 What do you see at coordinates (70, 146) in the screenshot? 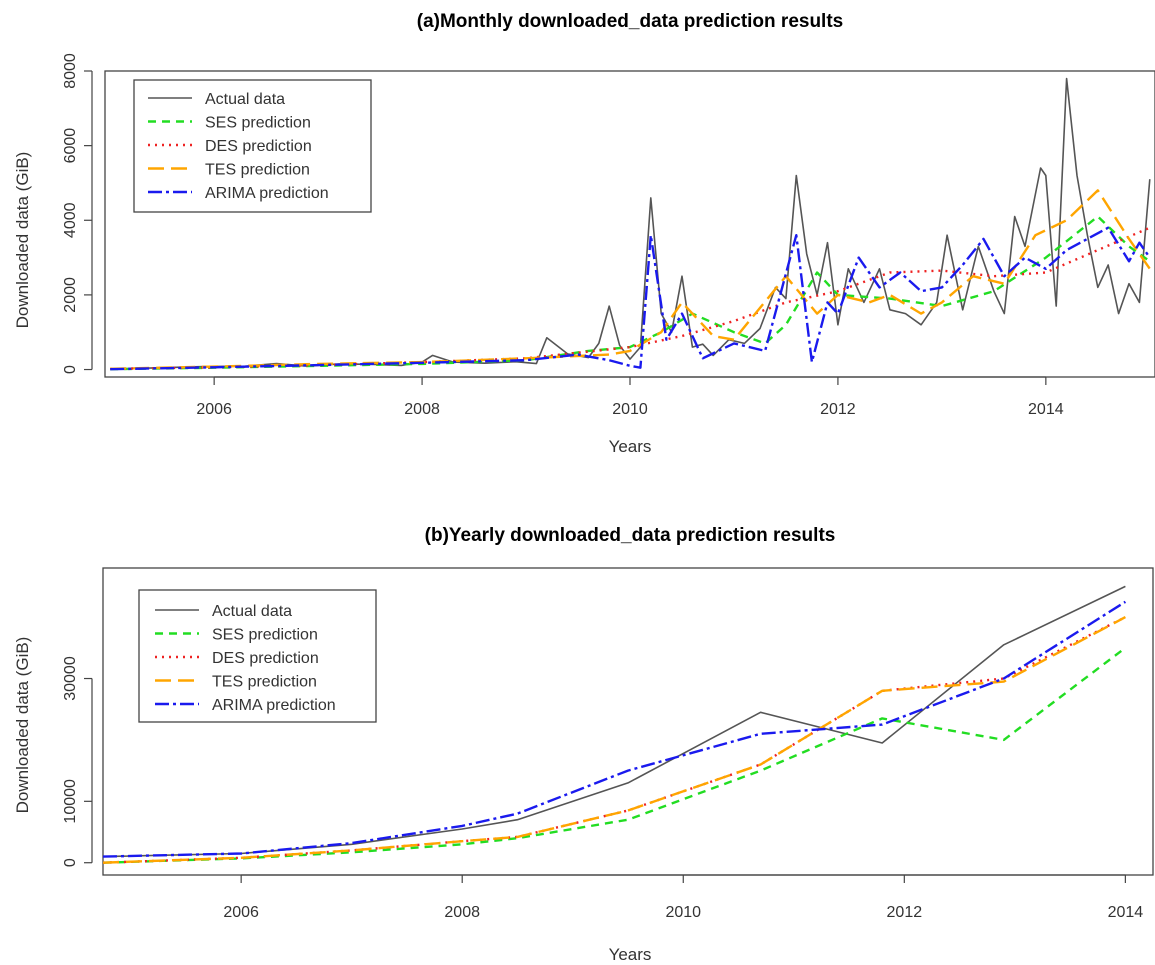
I see `monthly-y-tick-label: 6000` at bounding box center [70, 146].